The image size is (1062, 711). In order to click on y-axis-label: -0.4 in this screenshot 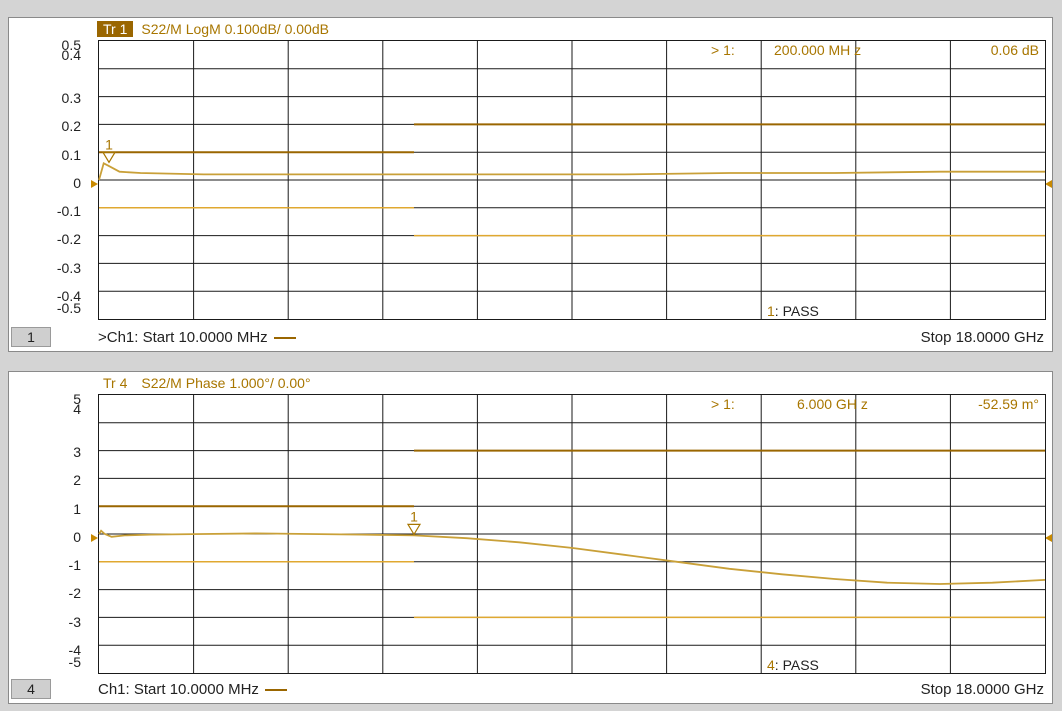, I will do `click(68, 296)`.